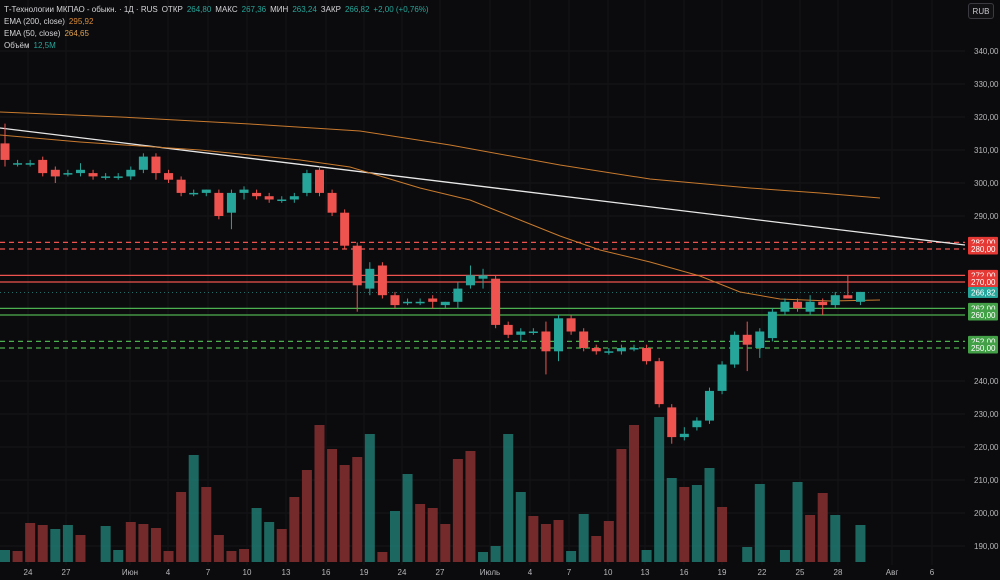  I want to click on price-badge-label: 266,82, so click(983, 292).